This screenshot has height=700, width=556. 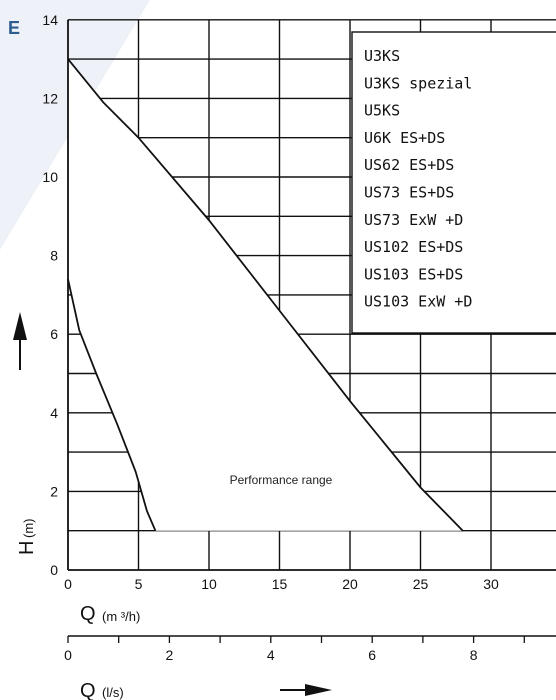 I want to click on corner-mark: E, so click(x=14, y=28).